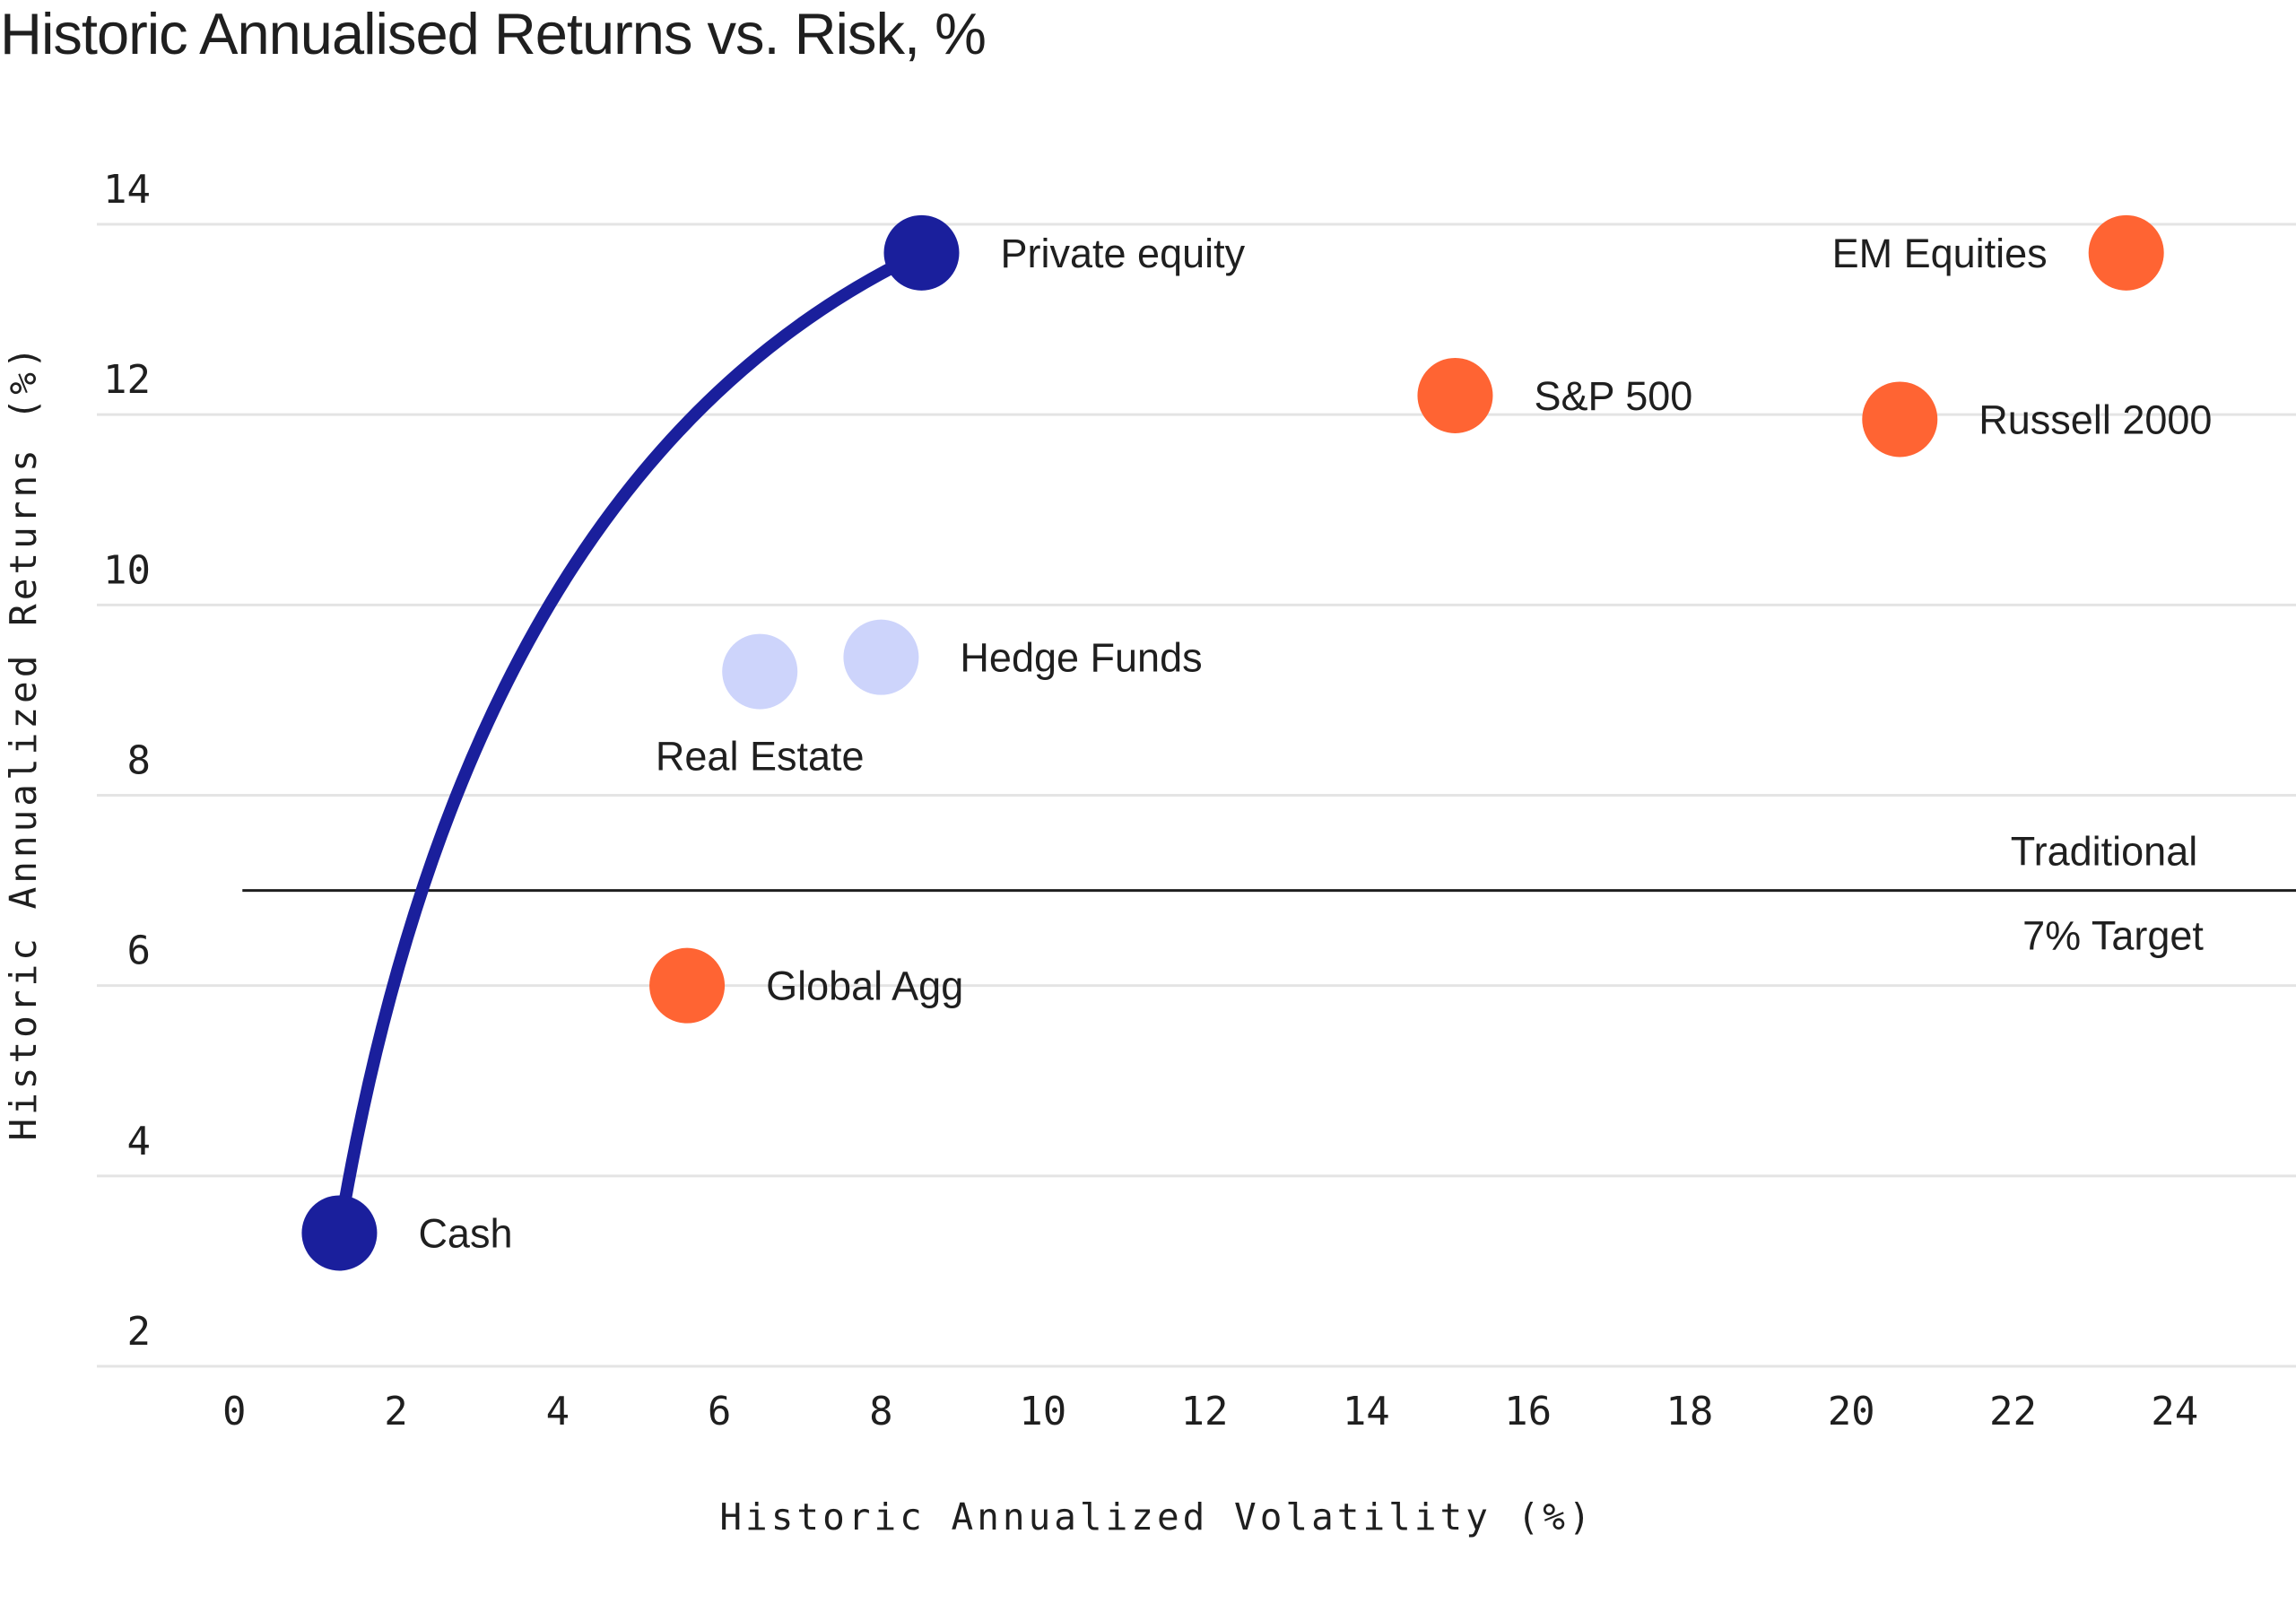 This screenshot has width=2296, height=1604. I want to click on x-tick-label-20: 20, so click(1851, 1411).